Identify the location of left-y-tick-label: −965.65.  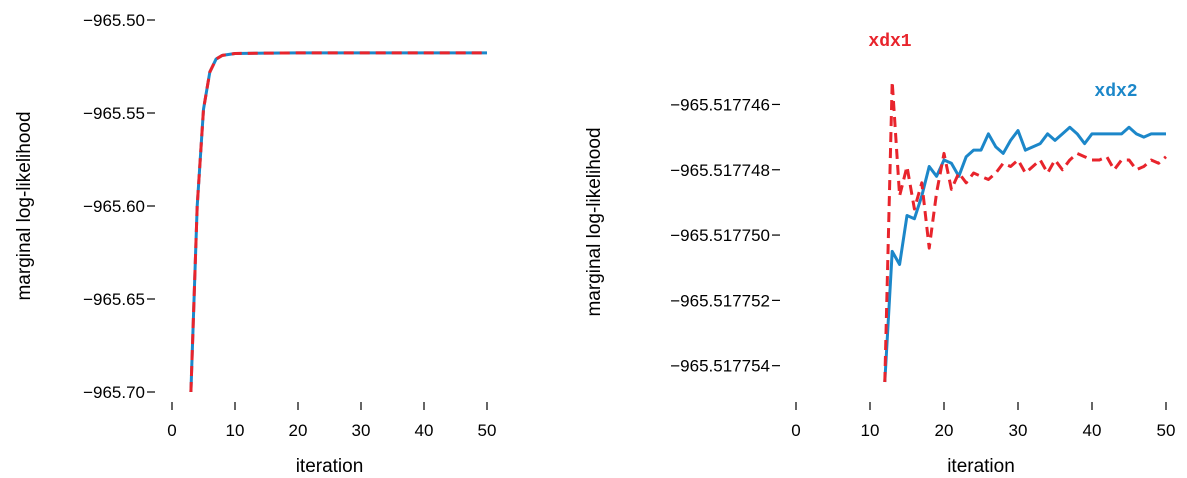
(114, 299).